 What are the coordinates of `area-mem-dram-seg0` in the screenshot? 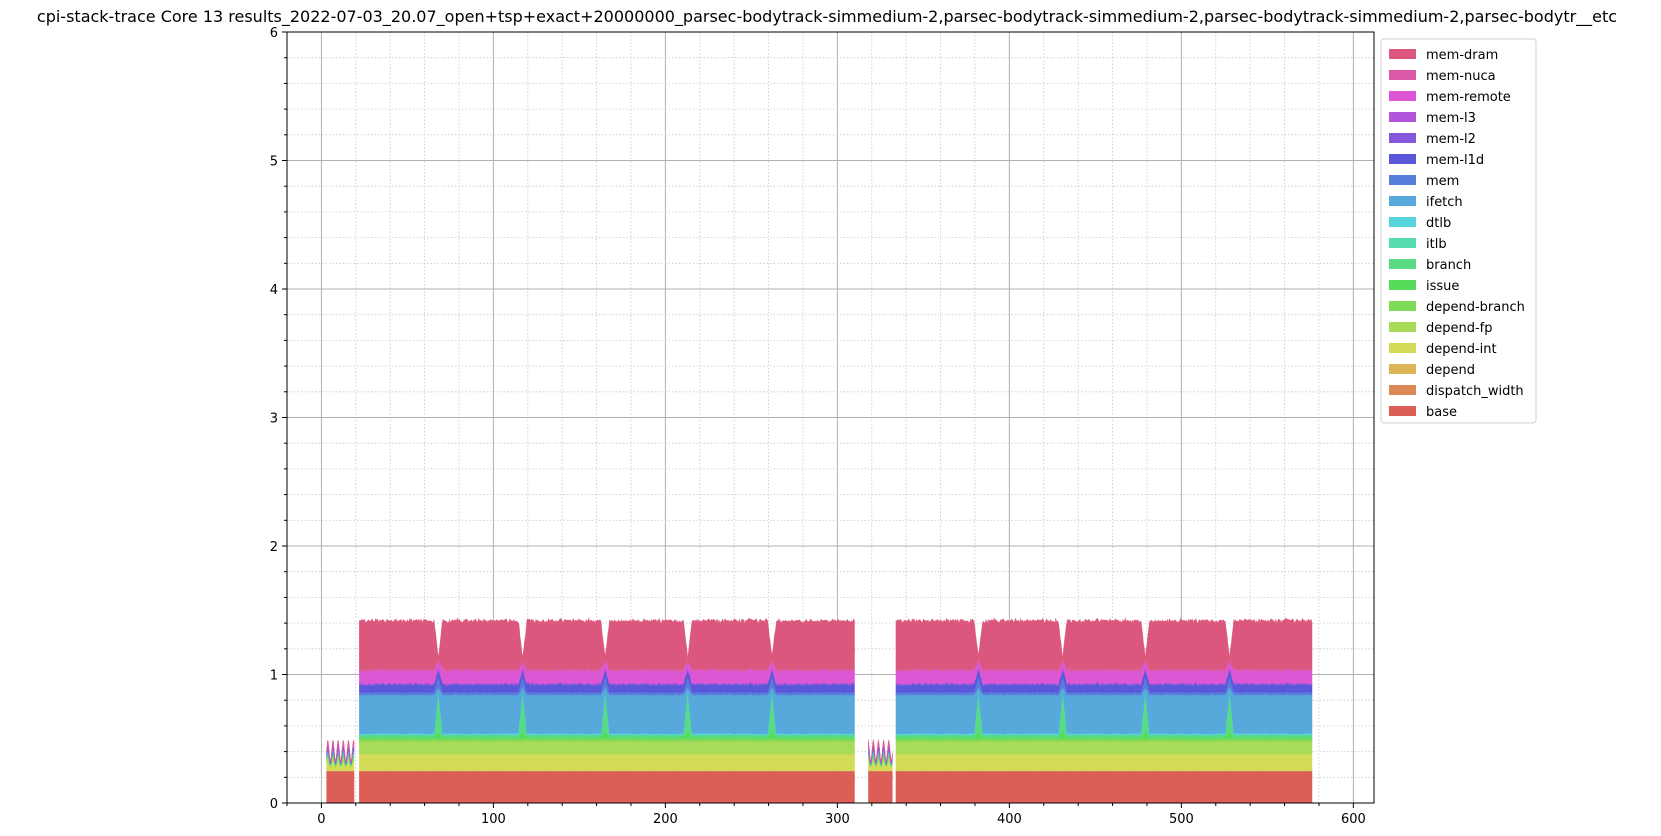 It's located at (340, 750).